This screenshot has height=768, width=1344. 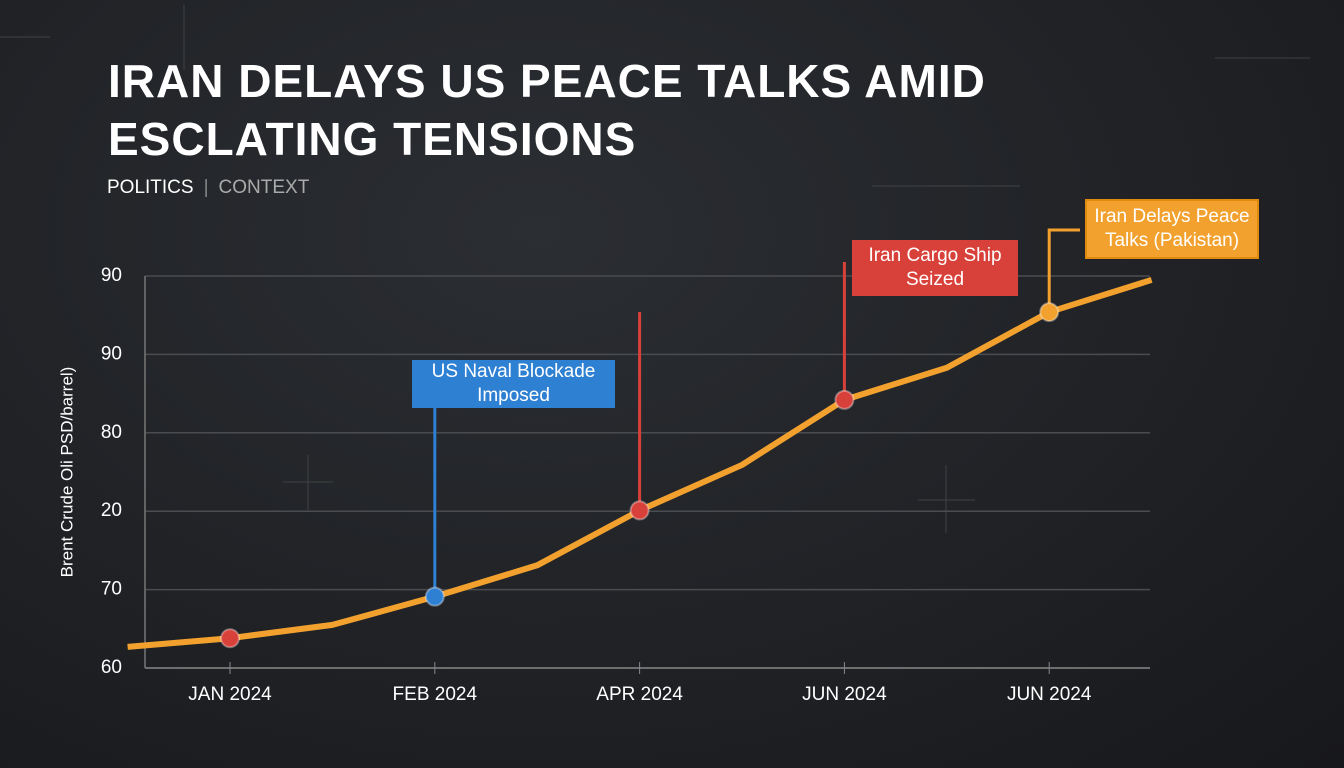 I want to click on event-label: Iran Cargo Ship, so click(x=934, y=255).